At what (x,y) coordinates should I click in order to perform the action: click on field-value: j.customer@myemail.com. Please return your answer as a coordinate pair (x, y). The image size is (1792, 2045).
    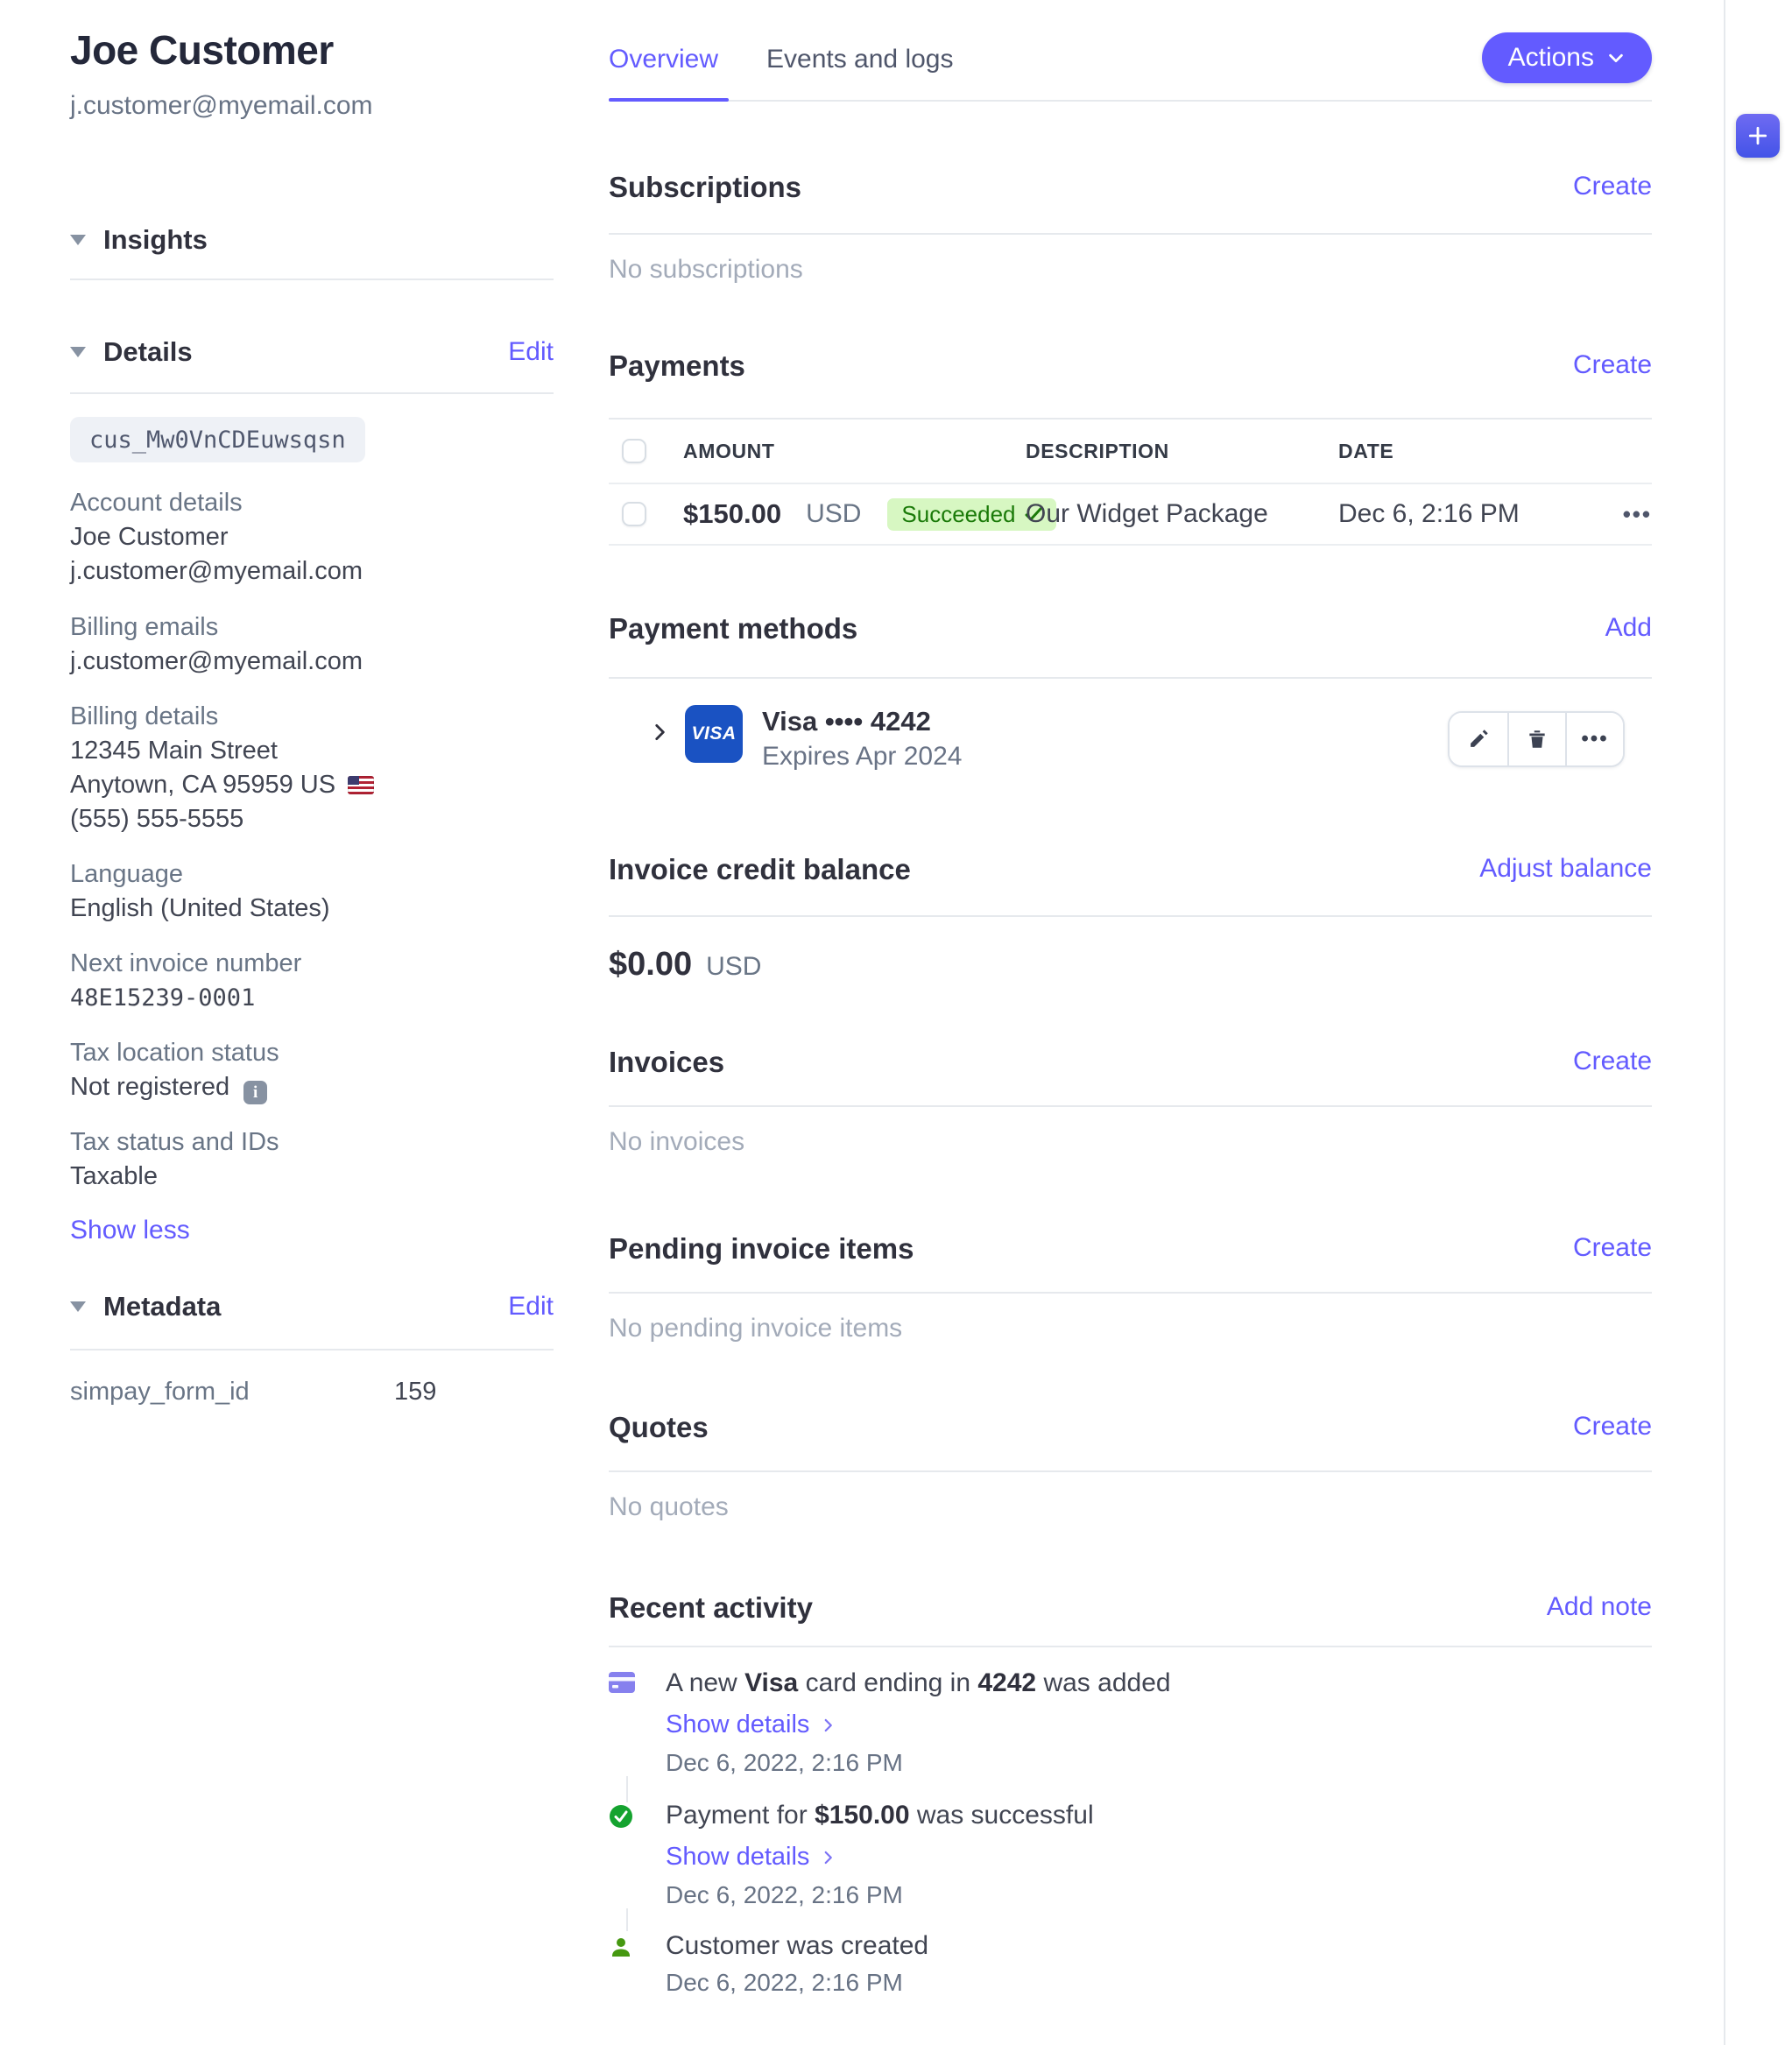
    Looking at the image, I should click on (216, 571).